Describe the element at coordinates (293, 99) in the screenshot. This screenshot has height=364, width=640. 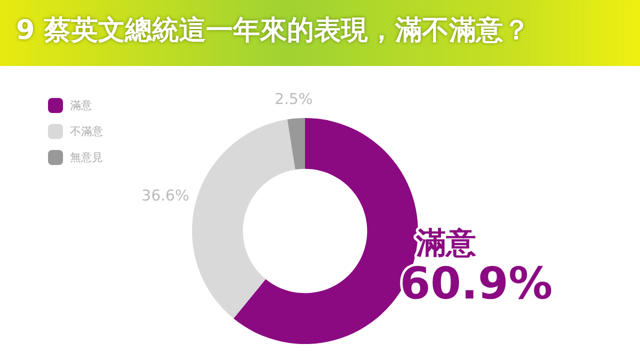
I see `data-label: 2.5%` at that location.